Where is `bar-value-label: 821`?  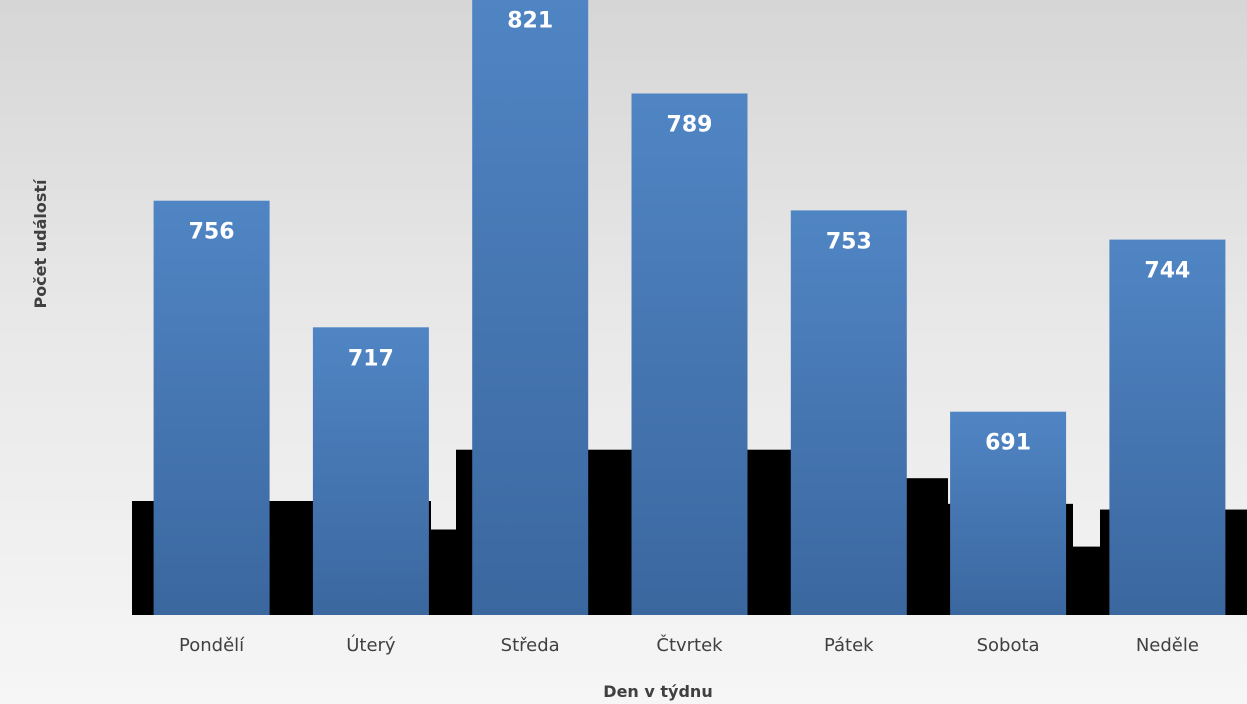
bar-value-label: 821 is located at coordinates (530, 21).